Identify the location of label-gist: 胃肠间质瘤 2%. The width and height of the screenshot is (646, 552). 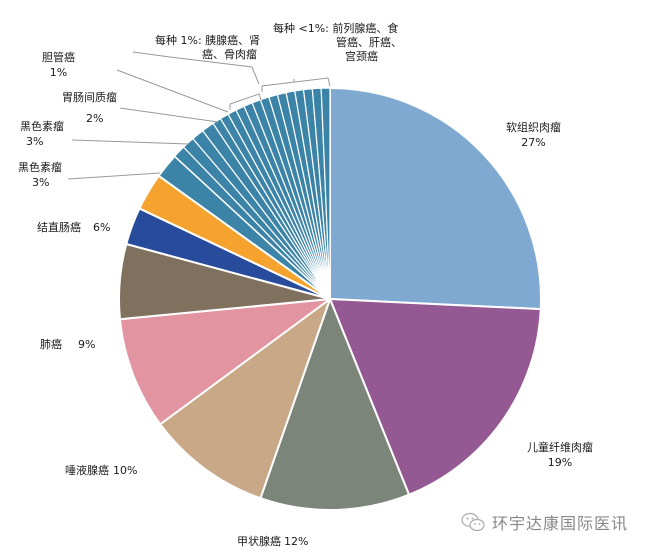
(89, 108).